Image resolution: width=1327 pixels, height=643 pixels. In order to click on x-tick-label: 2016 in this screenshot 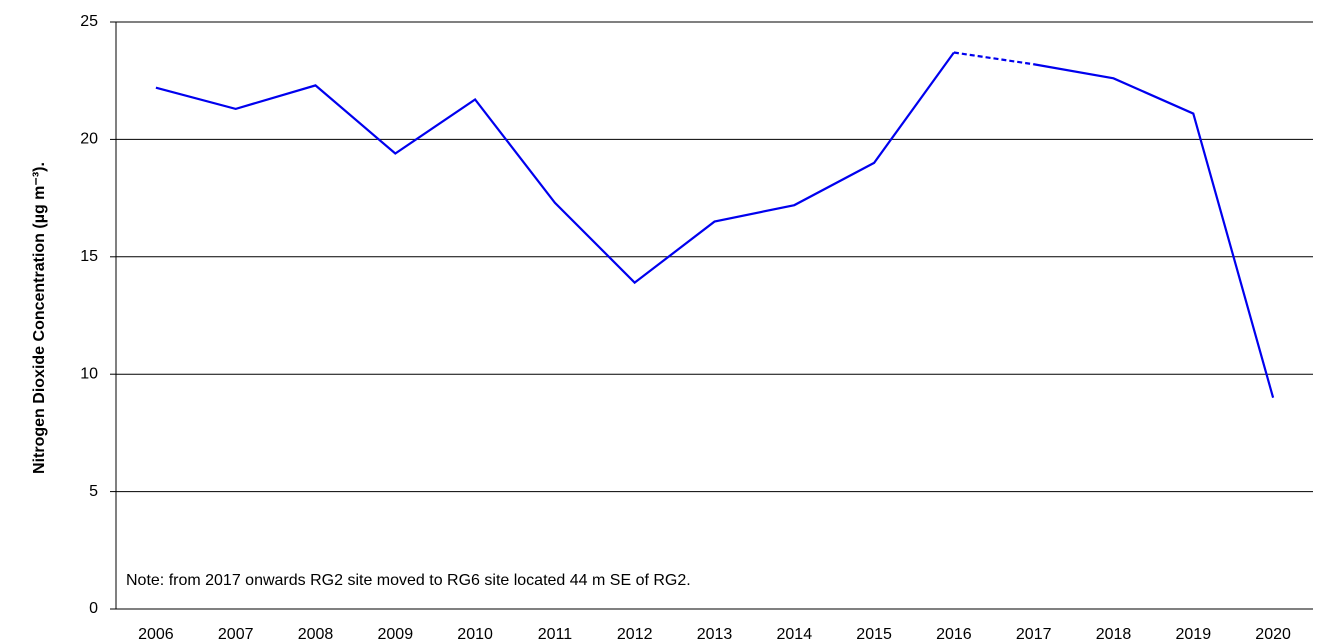, I will do `click(954, 634)`.